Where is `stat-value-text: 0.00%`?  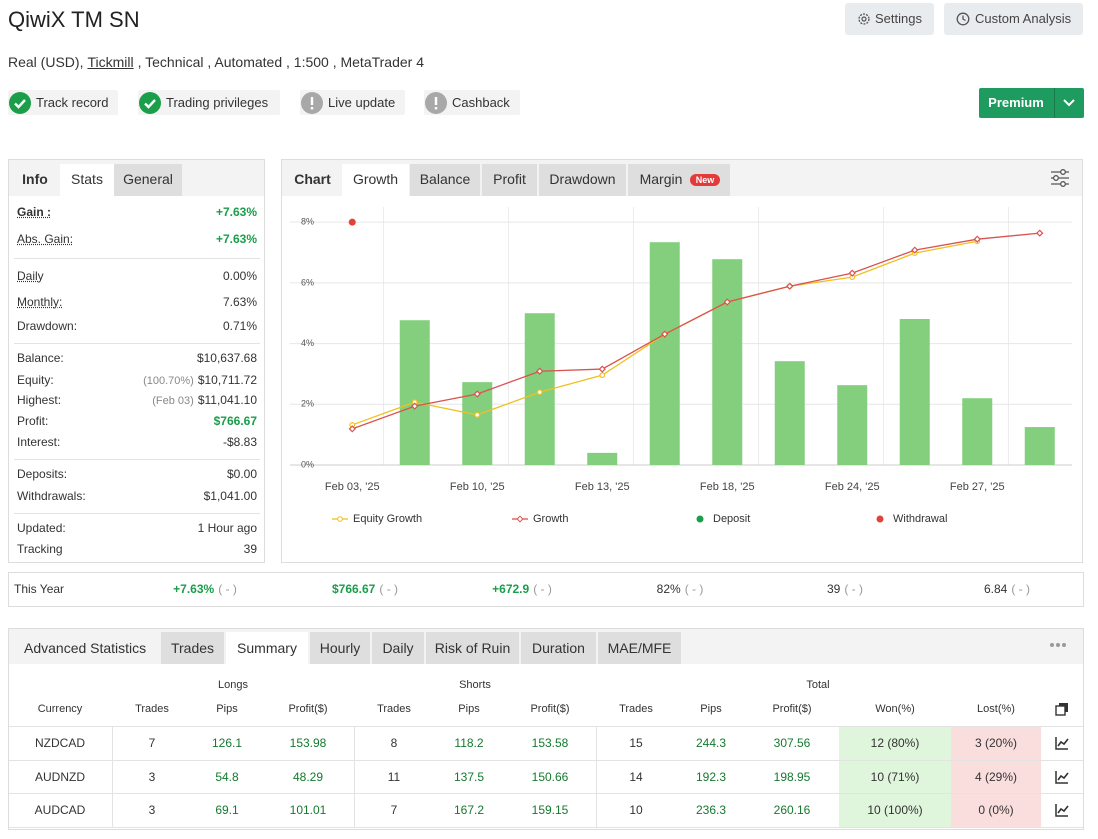 stat-value-text: 0.00% is located at coordinates (239, 276).